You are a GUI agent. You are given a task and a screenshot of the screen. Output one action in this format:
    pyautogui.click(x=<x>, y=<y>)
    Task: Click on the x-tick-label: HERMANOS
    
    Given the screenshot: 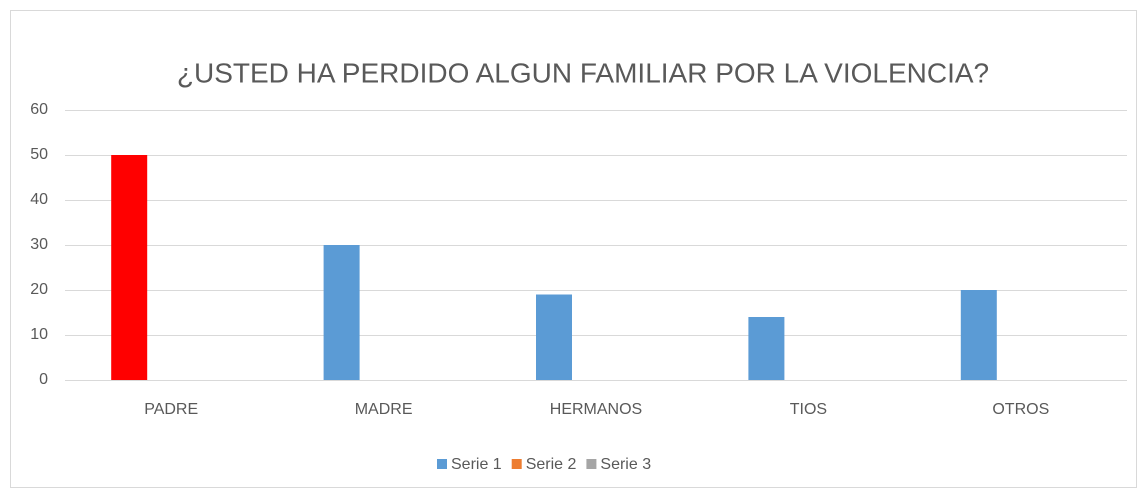 What is the action you would take?
    pyautogui.click(x=596, y=409)
    